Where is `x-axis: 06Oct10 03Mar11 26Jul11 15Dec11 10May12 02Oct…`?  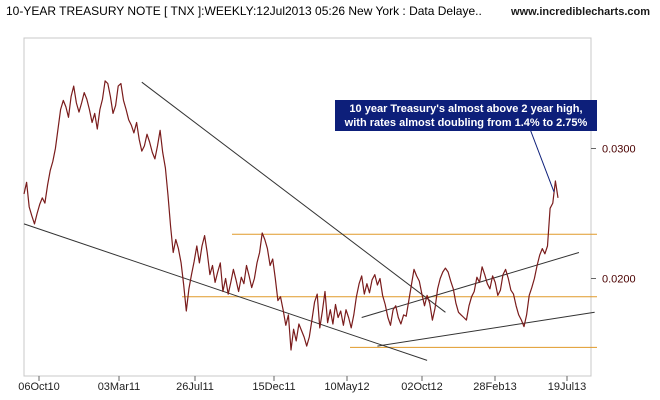
x-axis: 06Oct10 03Mar11 26Jul11 15Dec11 10May12 02Oct… is located at coordinates (302, 384).